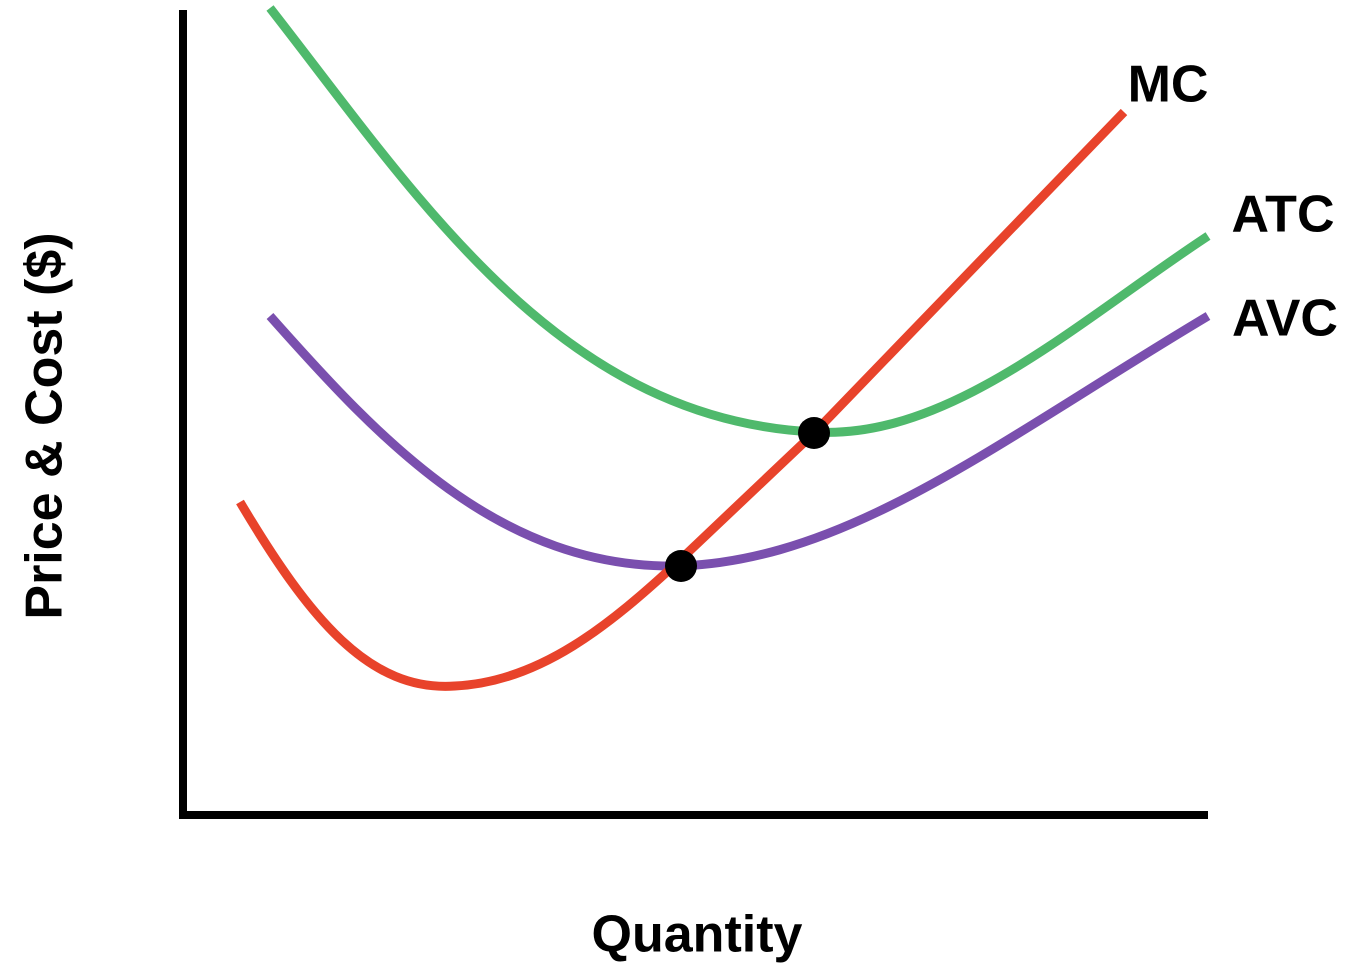  I want to click on curve-label: AVC, so click(1285, 319).